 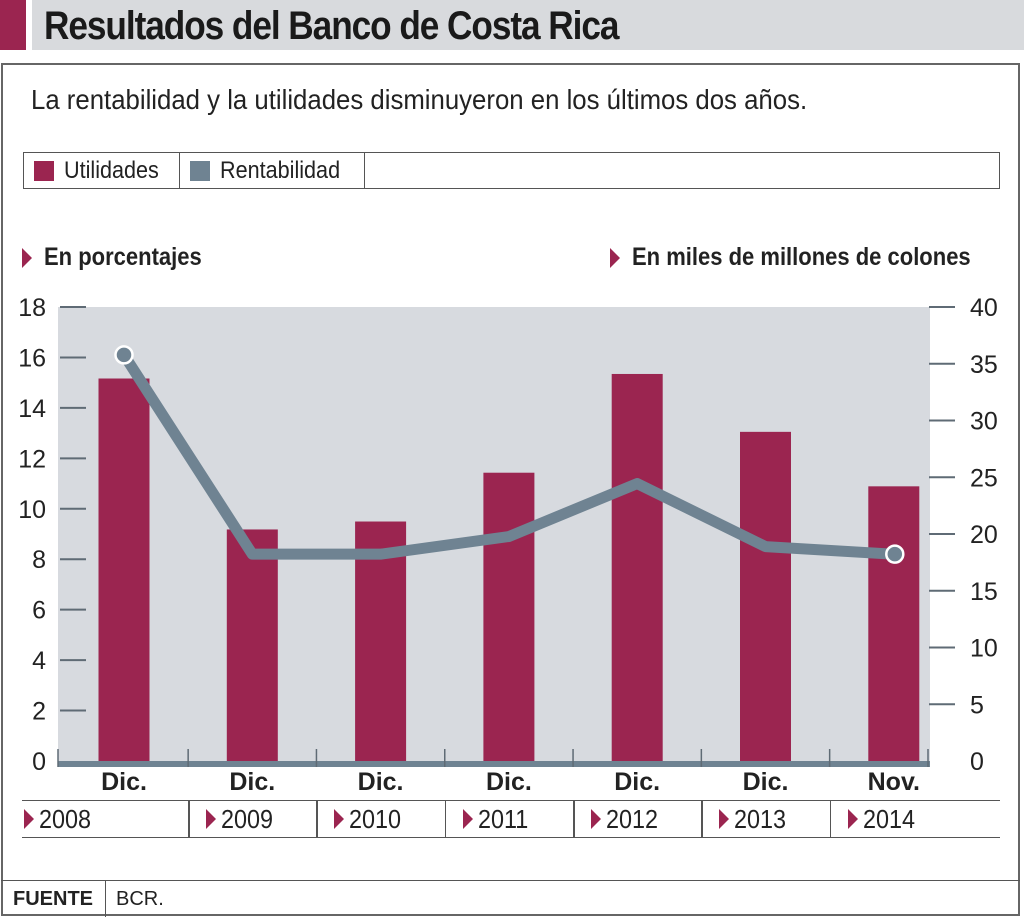 I want to click on left-tick-label: 6, so click(x=39, y=611).